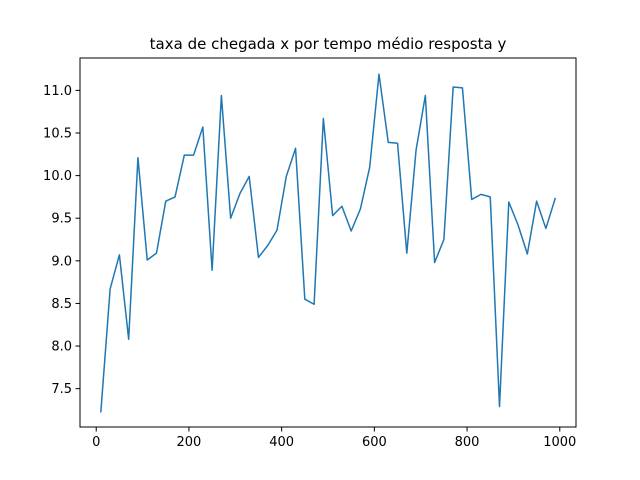 The image size is (640, 480). I want to click on x-tick-label: 200, so click(189, 442).